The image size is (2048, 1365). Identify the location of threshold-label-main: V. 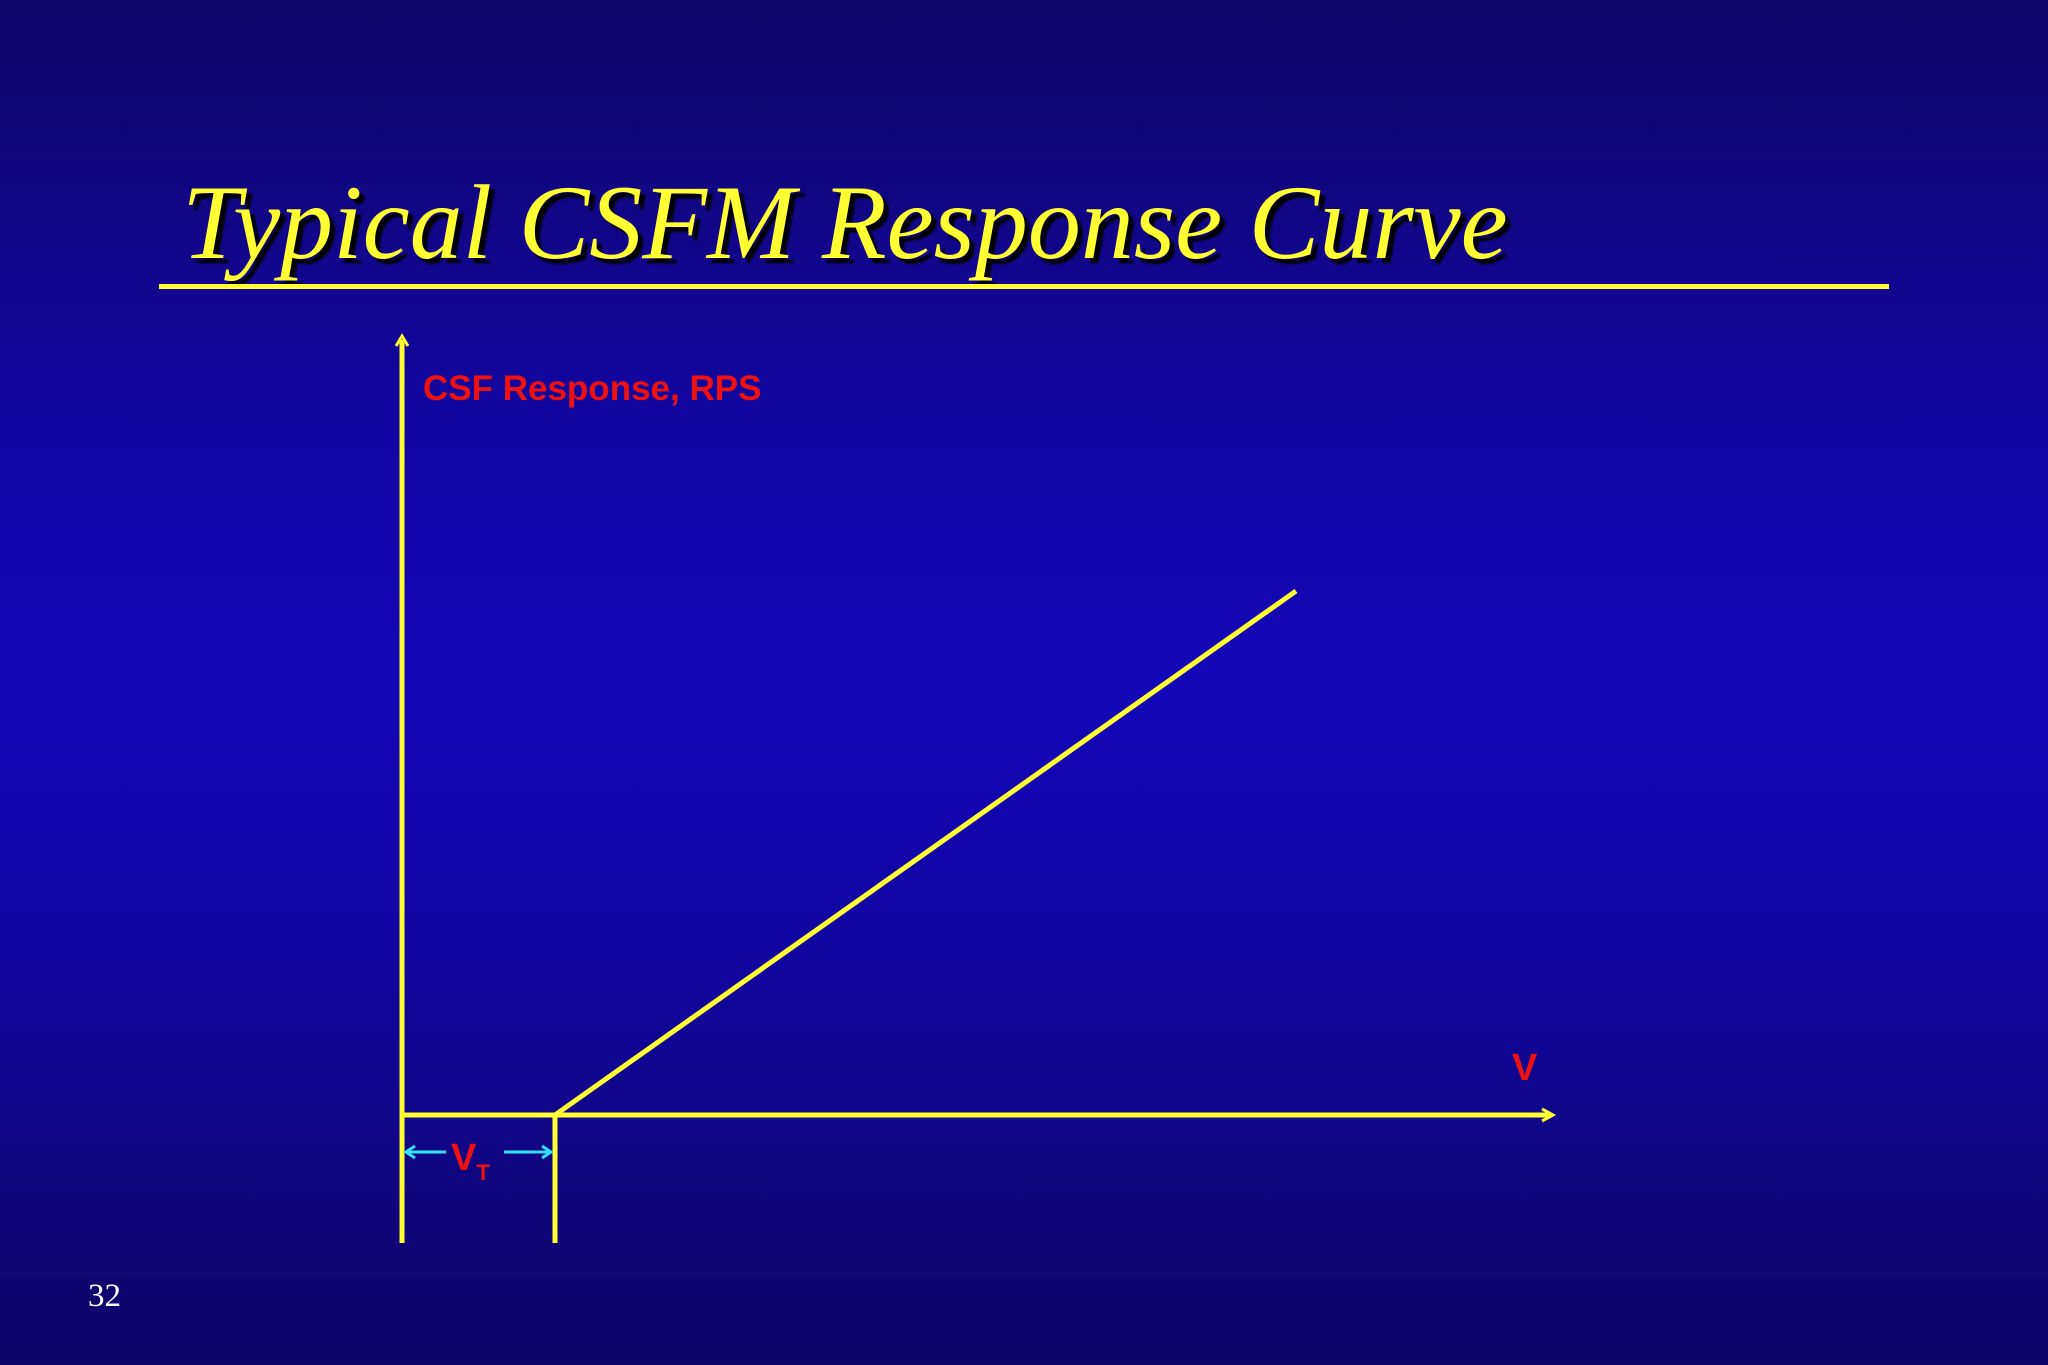
(464, 1158).